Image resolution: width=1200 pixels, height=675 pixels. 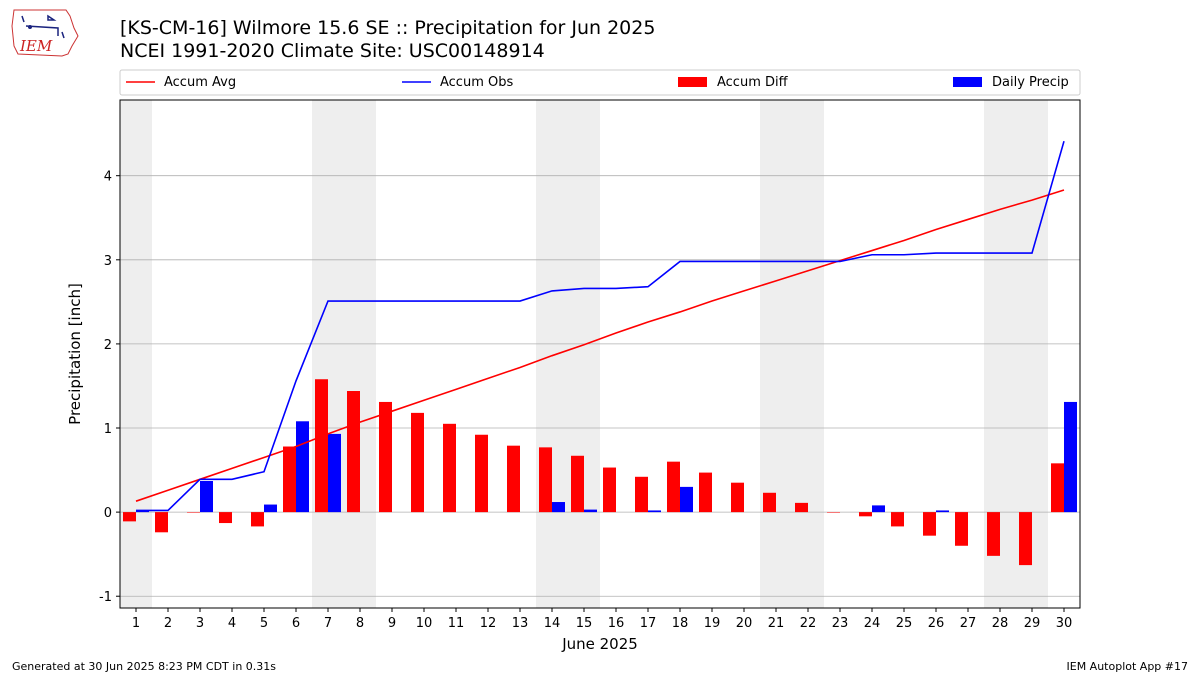 What do you see at coordinates (1000, 623) in the screenshot?
I see `x-tick-label: 28` at bounding box center [1000, 623].